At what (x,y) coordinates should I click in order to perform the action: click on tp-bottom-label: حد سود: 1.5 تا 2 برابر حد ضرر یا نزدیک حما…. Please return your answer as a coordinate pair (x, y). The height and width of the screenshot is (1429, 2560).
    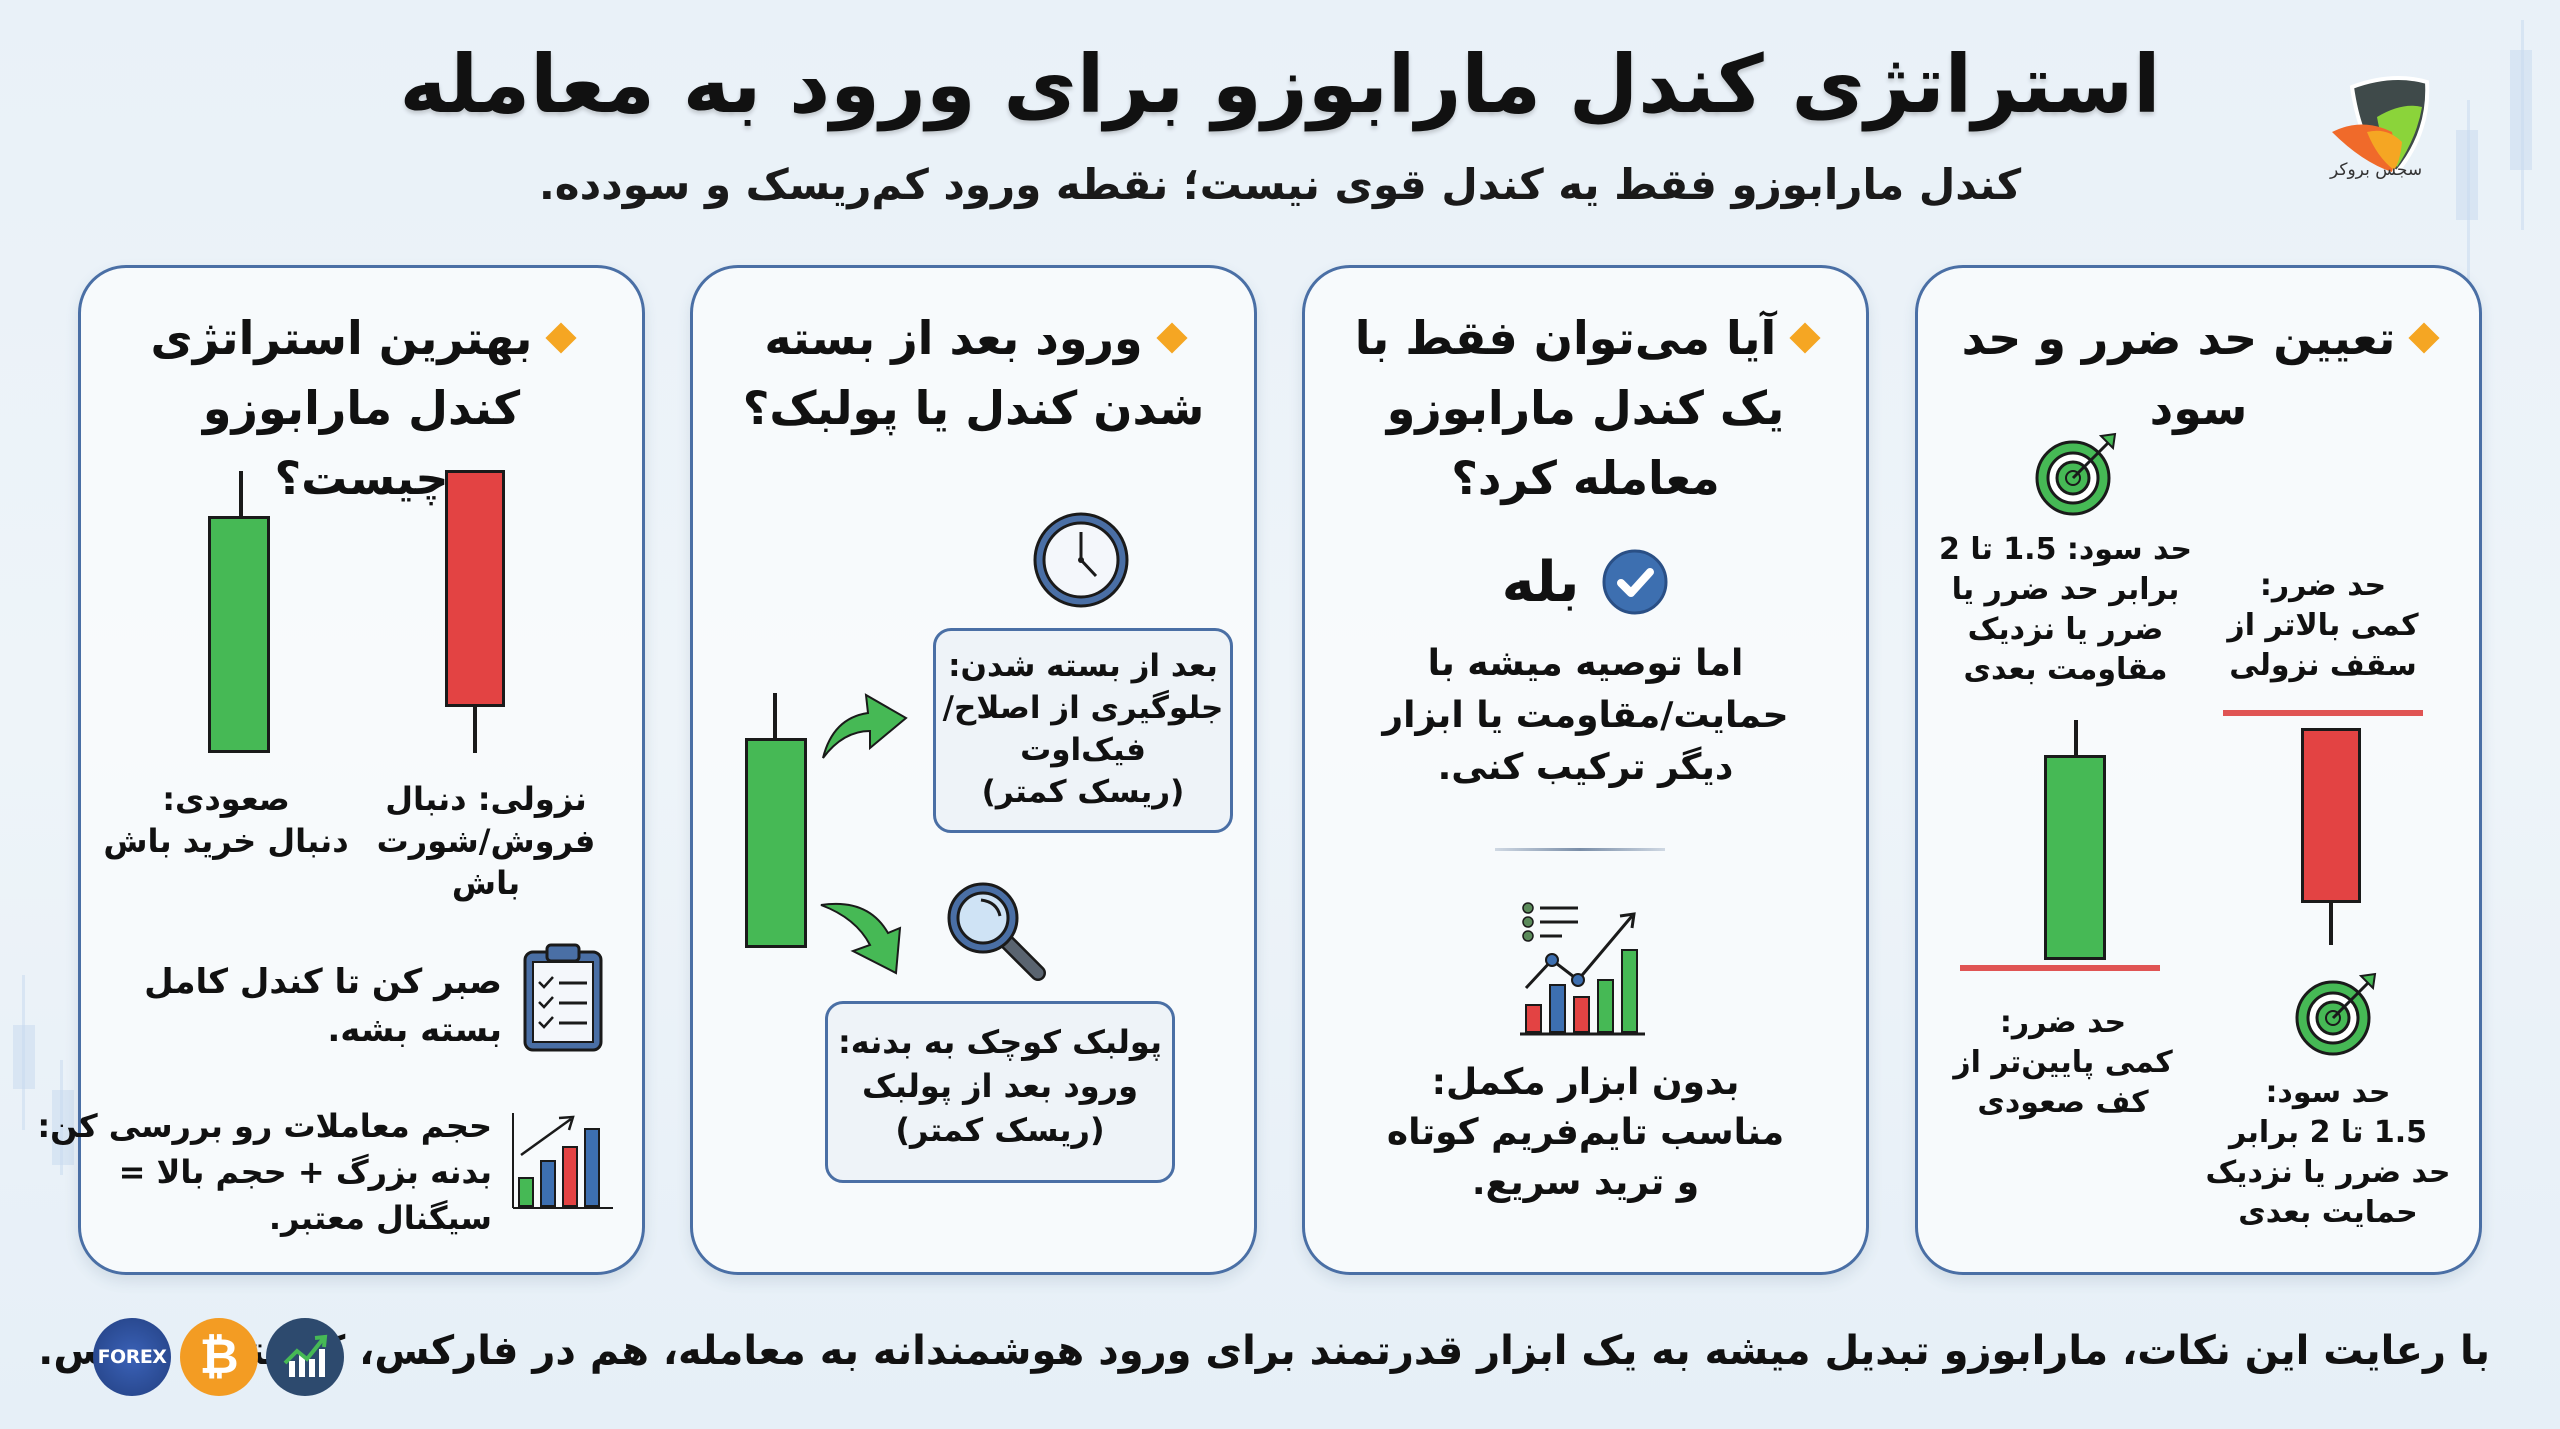
    Looking at the image, I should click on (2328, 1152).